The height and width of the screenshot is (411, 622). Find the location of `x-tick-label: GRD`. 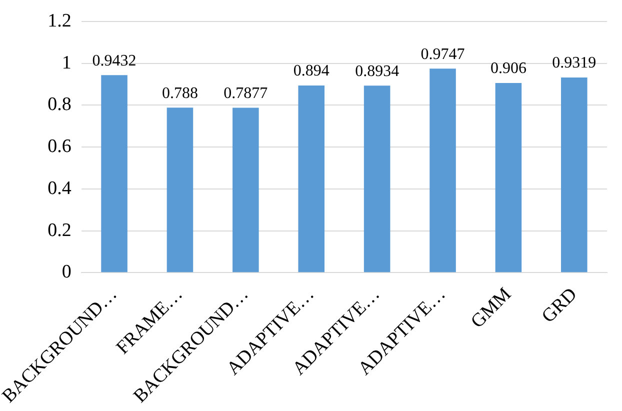

x-tick-label: GRD is located at coordinates (560, 306).